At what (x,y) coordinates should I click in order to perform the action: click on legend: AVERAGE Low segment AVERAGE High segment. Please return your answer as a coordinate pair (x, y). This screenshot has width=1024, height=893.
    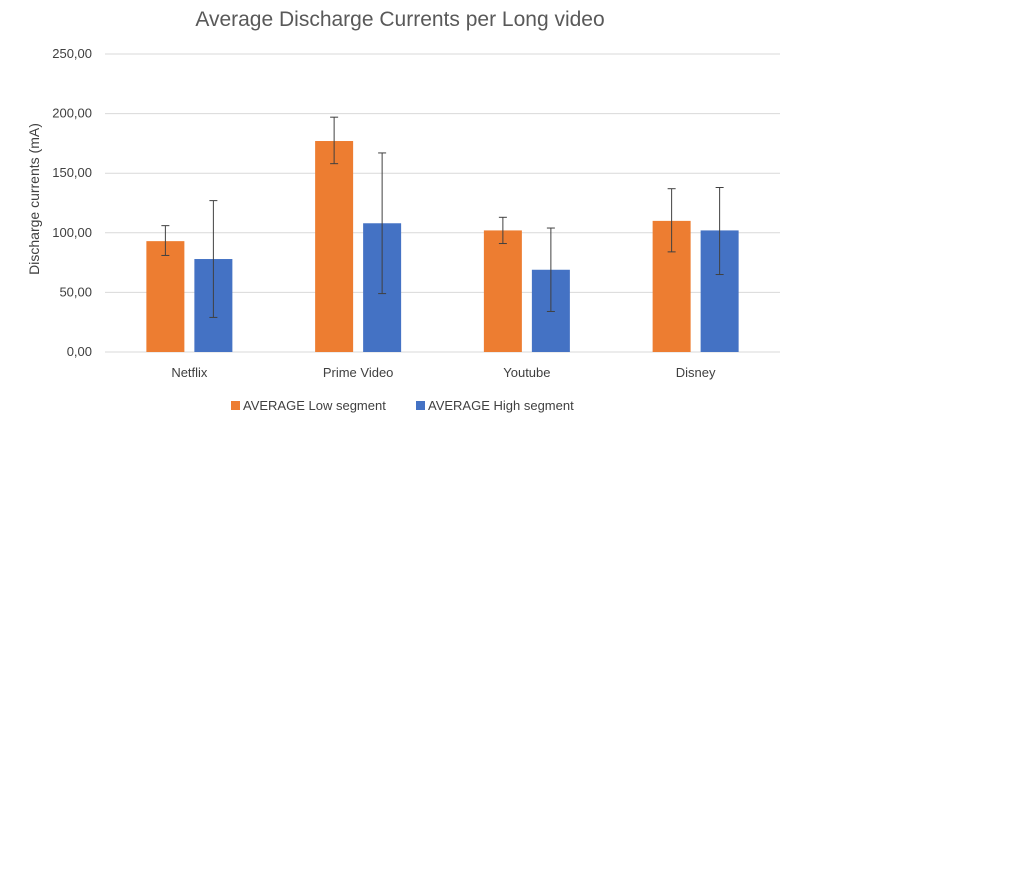
    Looking at the image, I should click on (402, 405).